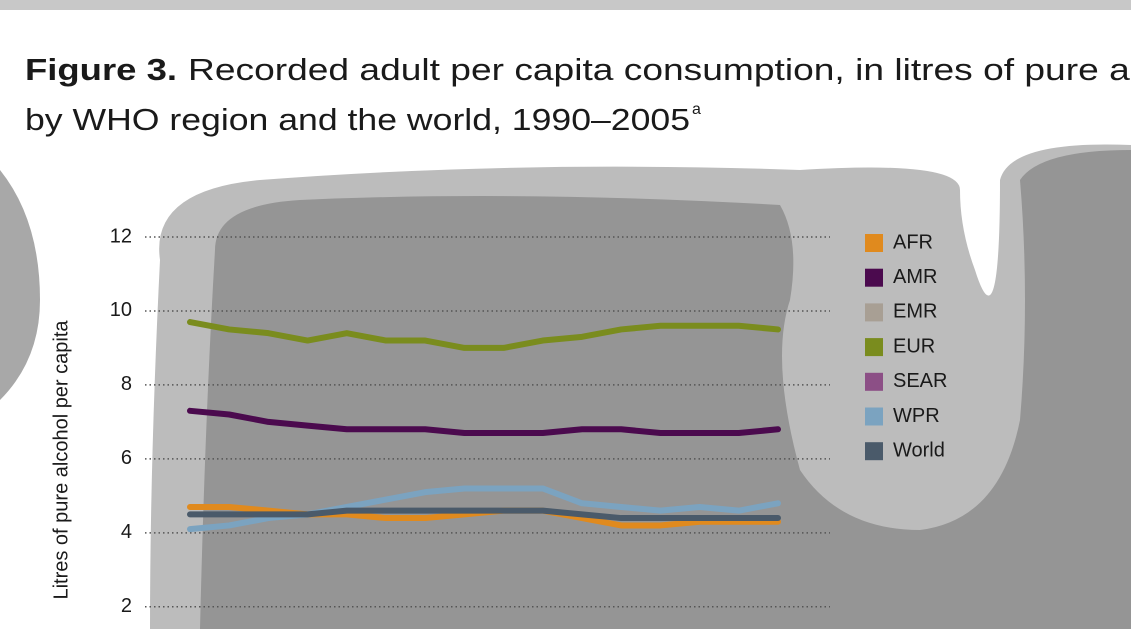 This screenshot has width=1131, height=629. I want to click on legend-label: SEAR, so click(920, 381).